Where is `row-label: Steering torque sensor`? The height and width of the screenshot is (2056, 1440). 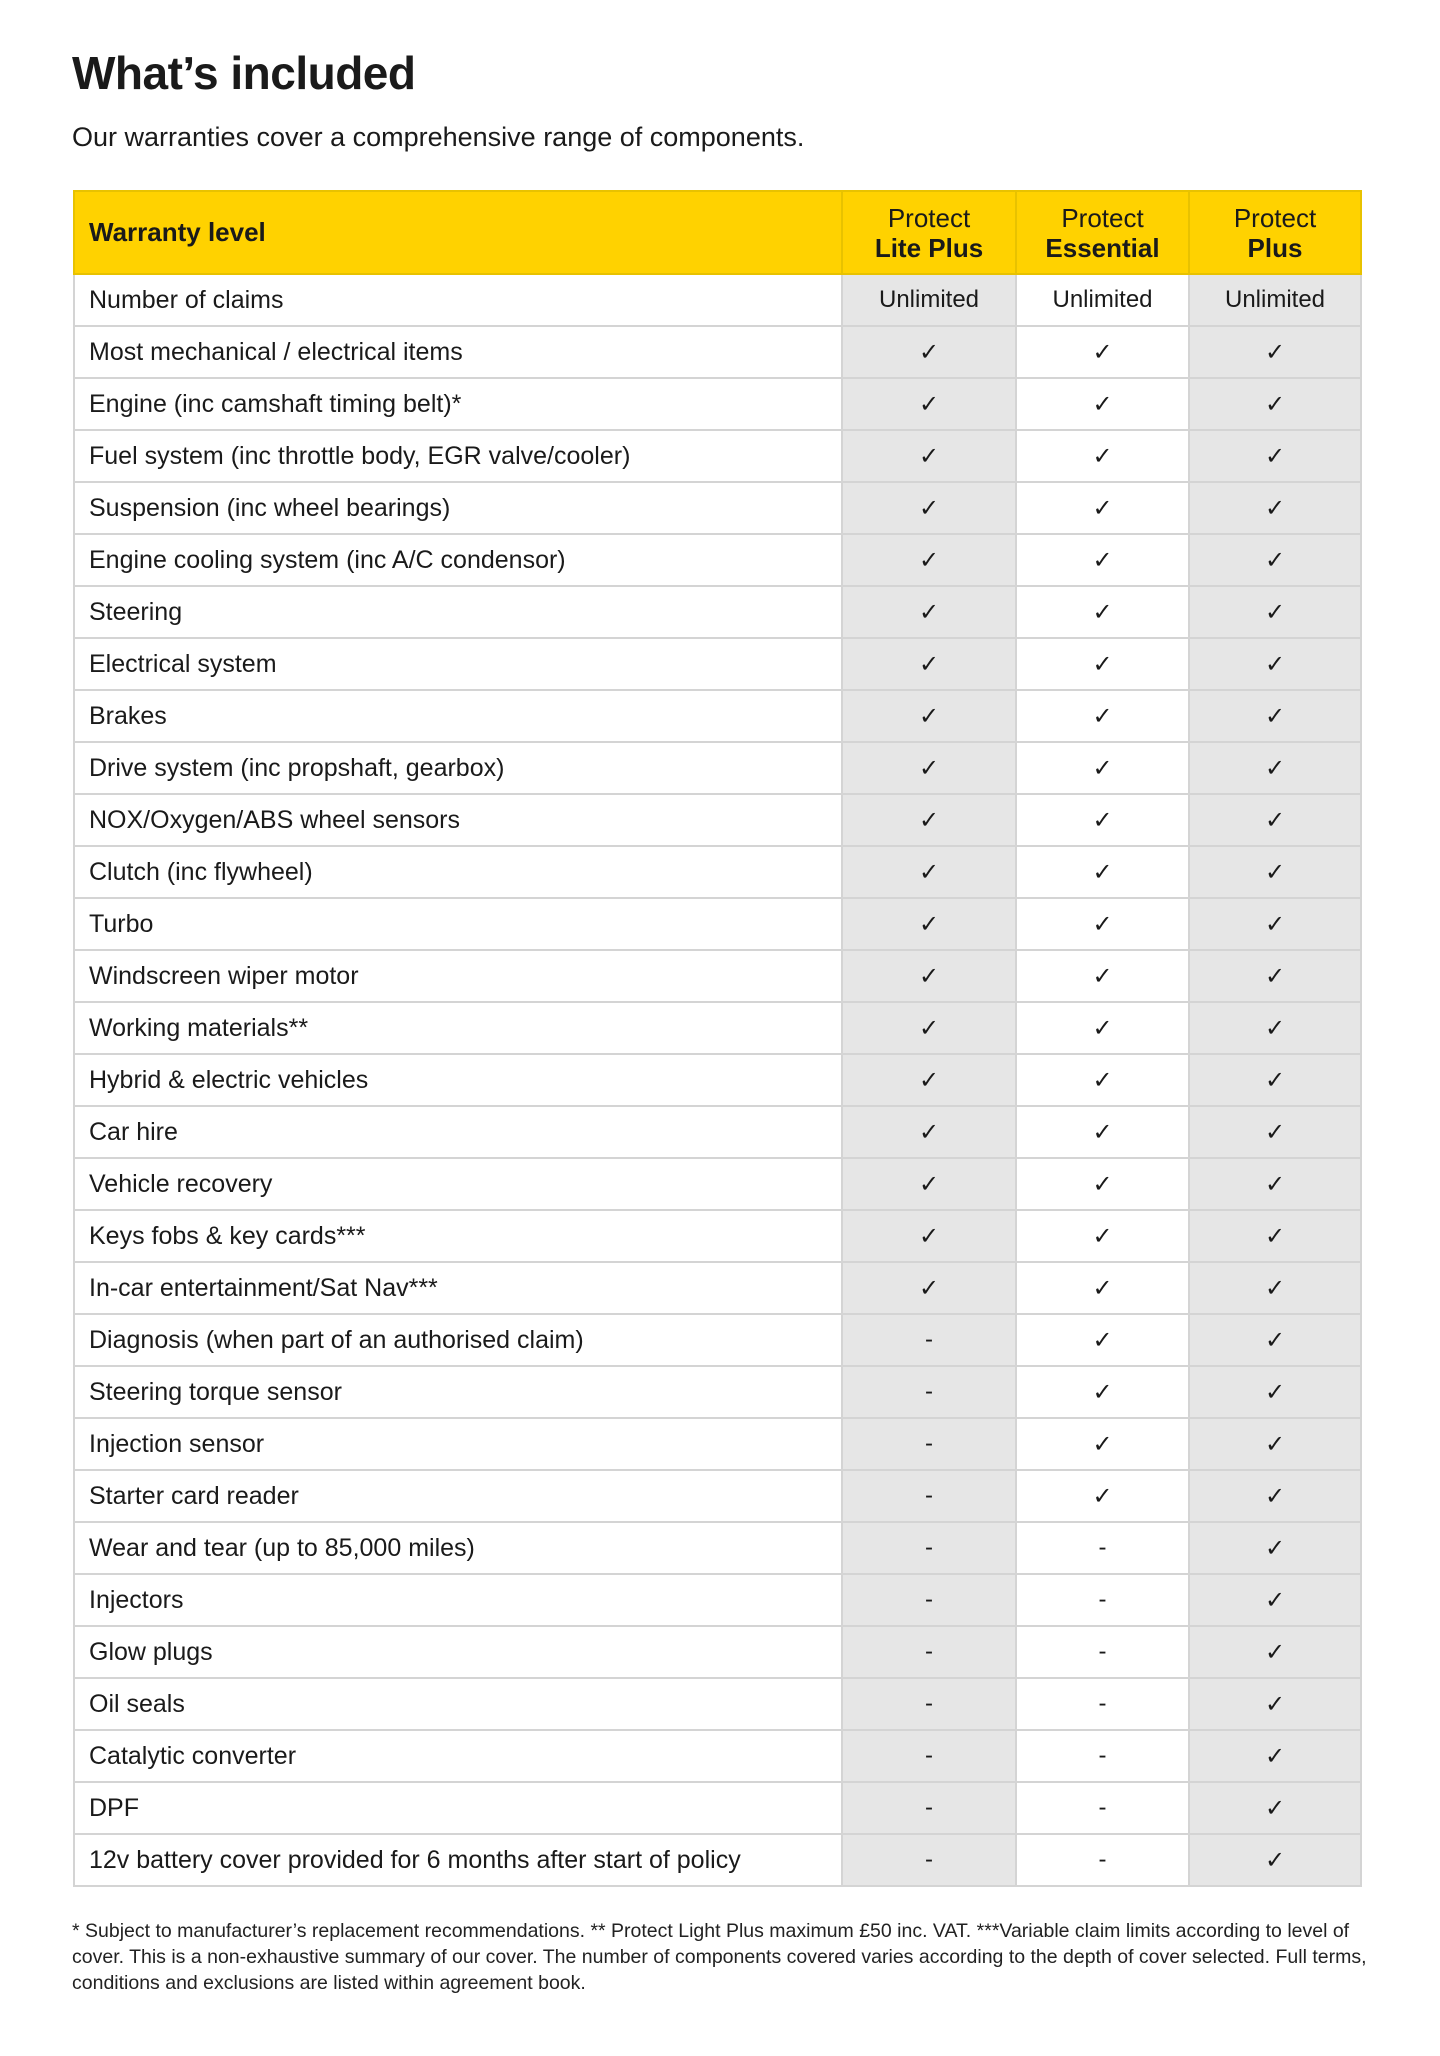 row-label: Steering torque sensor is located at coordinates (458, 1392).